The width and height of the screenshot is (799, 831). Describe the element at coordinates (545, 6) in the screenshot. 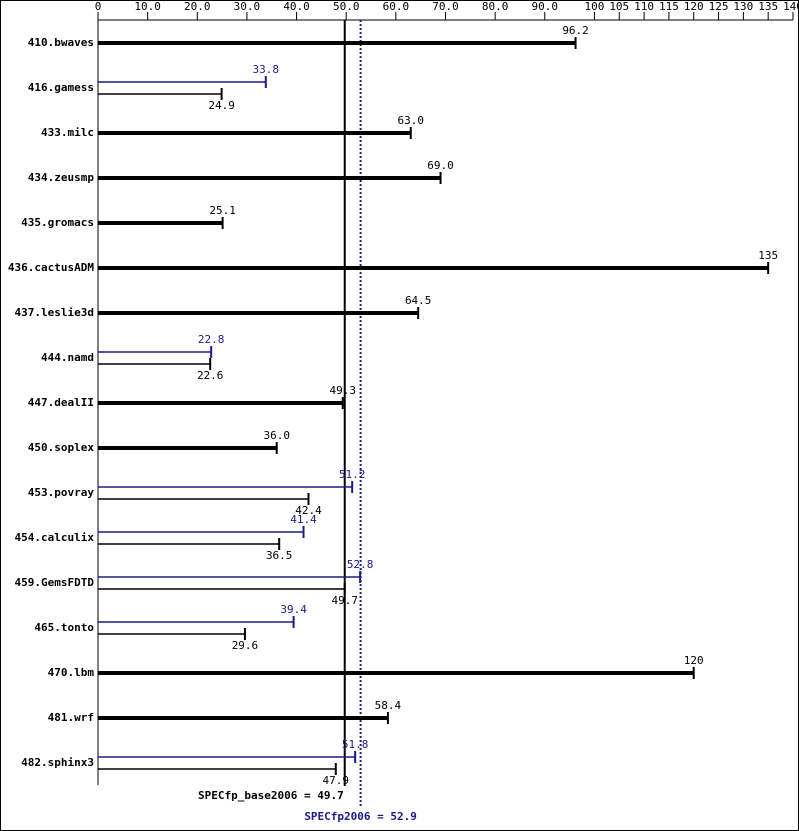

I see `x-tick-label: 90.0` at that location.